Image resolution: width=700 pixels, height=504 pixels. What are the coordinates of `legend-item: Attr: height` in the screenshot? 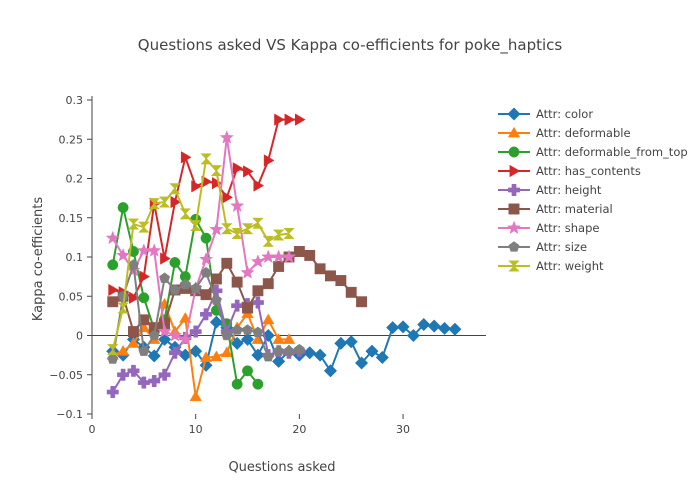 It's located at (550, 190).